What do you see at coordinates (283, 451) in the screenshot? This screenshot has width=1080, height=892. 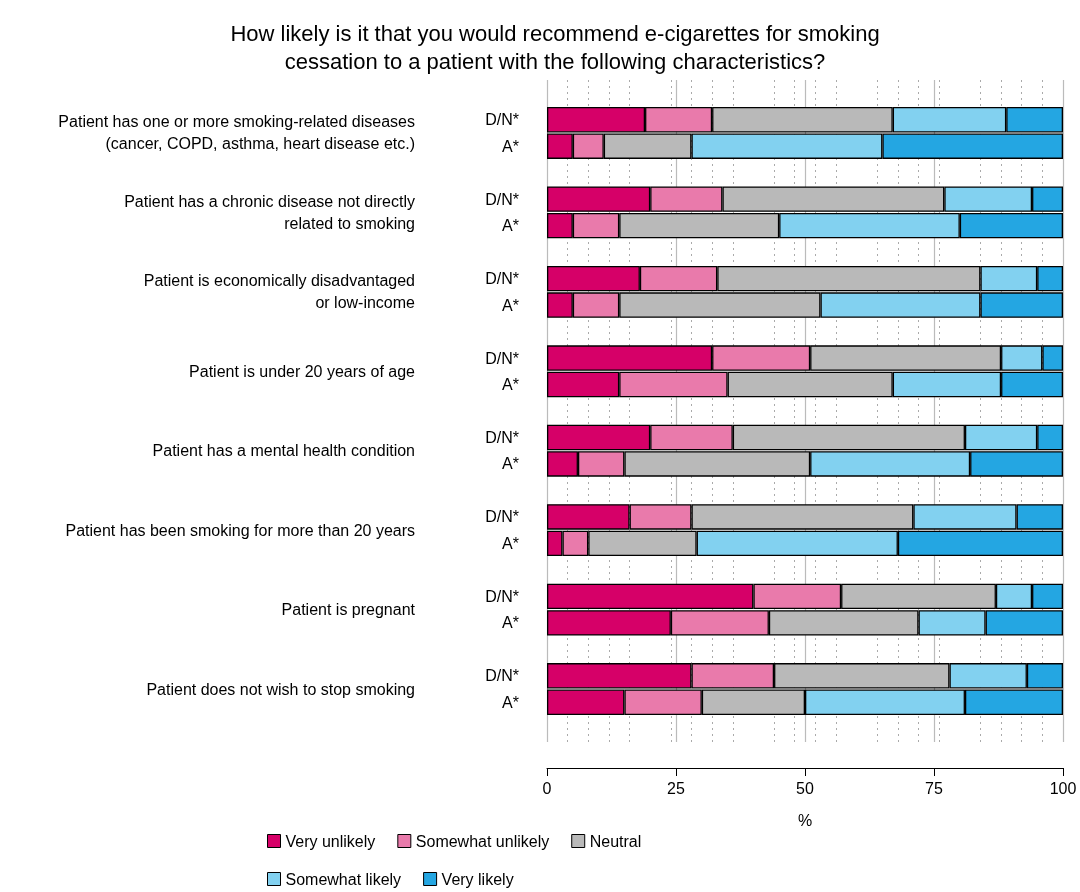 I see `text: Patient has a mental health condition` at bounding box center [283, 451].